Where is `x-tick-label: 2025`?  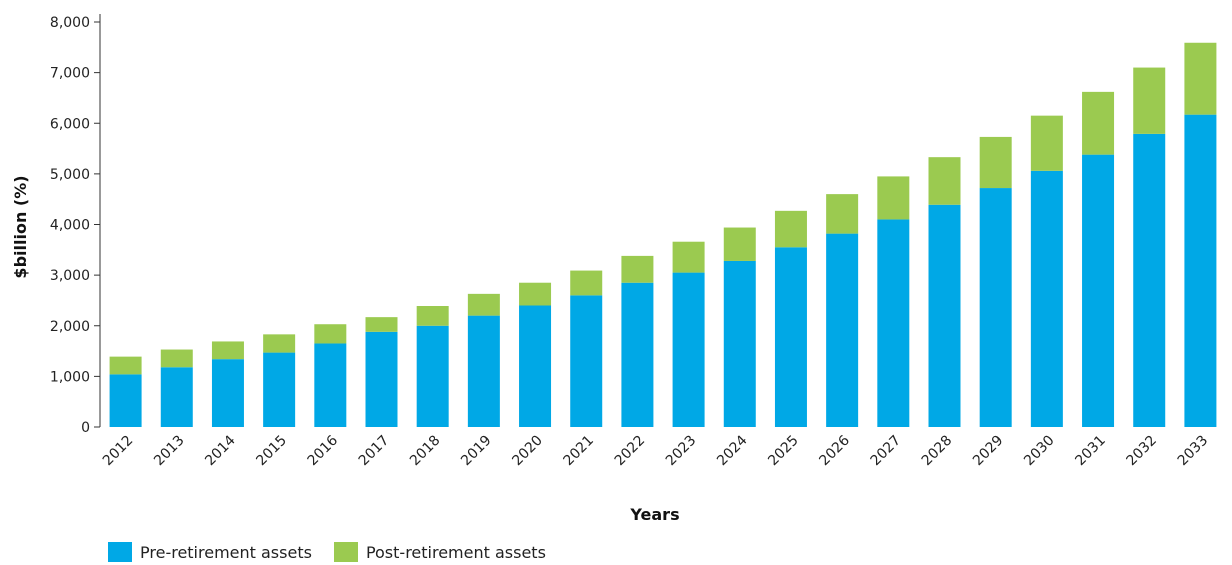 x-tick-label: 2025 is located at coordinates (783, 451).